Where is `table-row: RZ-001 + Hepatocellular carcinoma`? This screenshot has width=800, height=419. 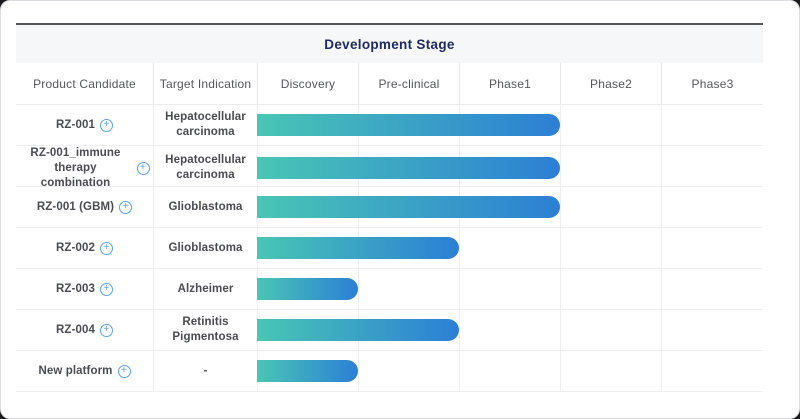 table-row: RZ-001 + Hepatocellular carcinoma is located at coordinates (389, 125).